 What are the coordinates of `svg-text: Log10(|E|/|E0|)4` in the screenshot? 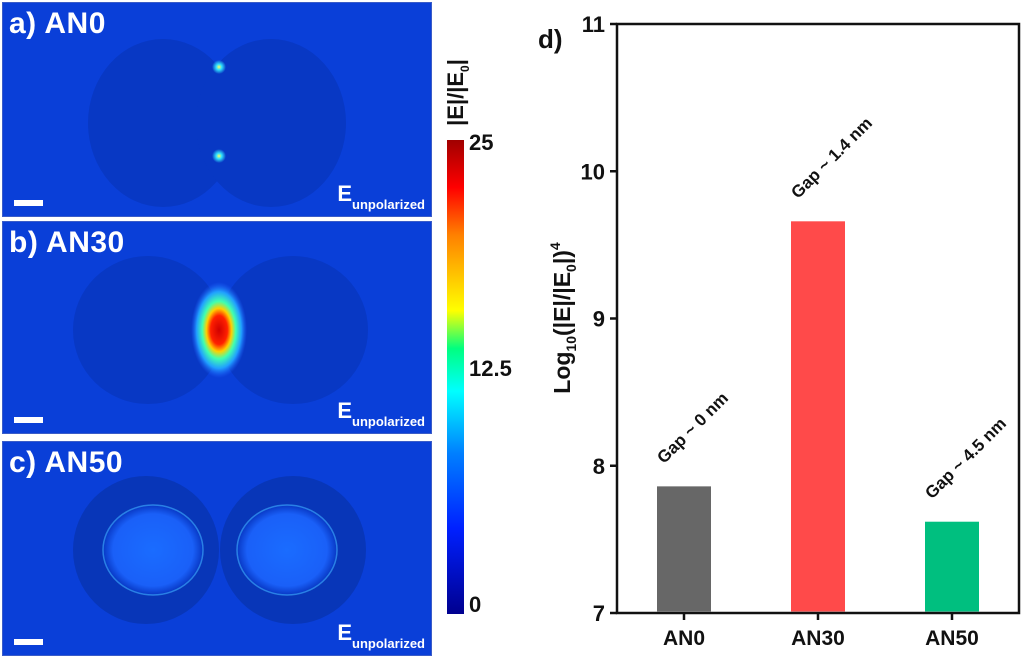 It's located at (563, 318).